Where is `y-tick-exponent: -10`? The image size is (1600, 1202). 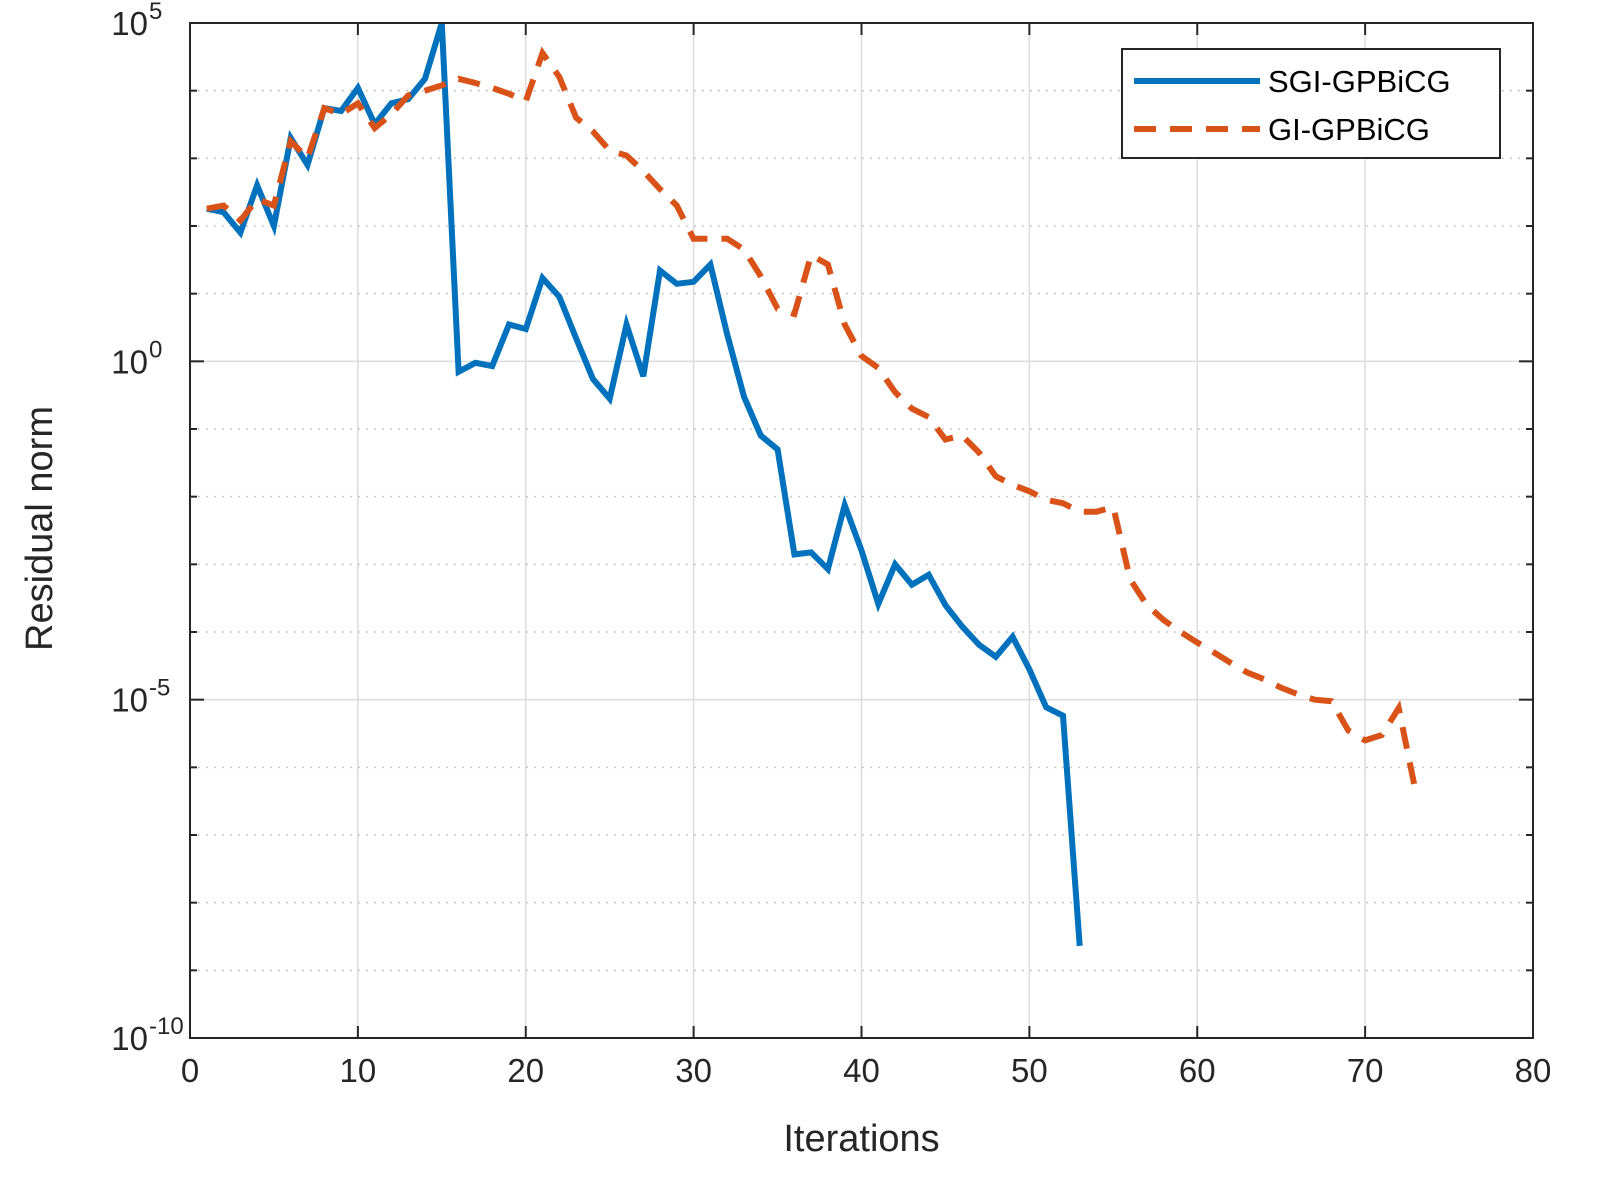 y-tick-exponent: -10 is located at coordinates (166, 1026).